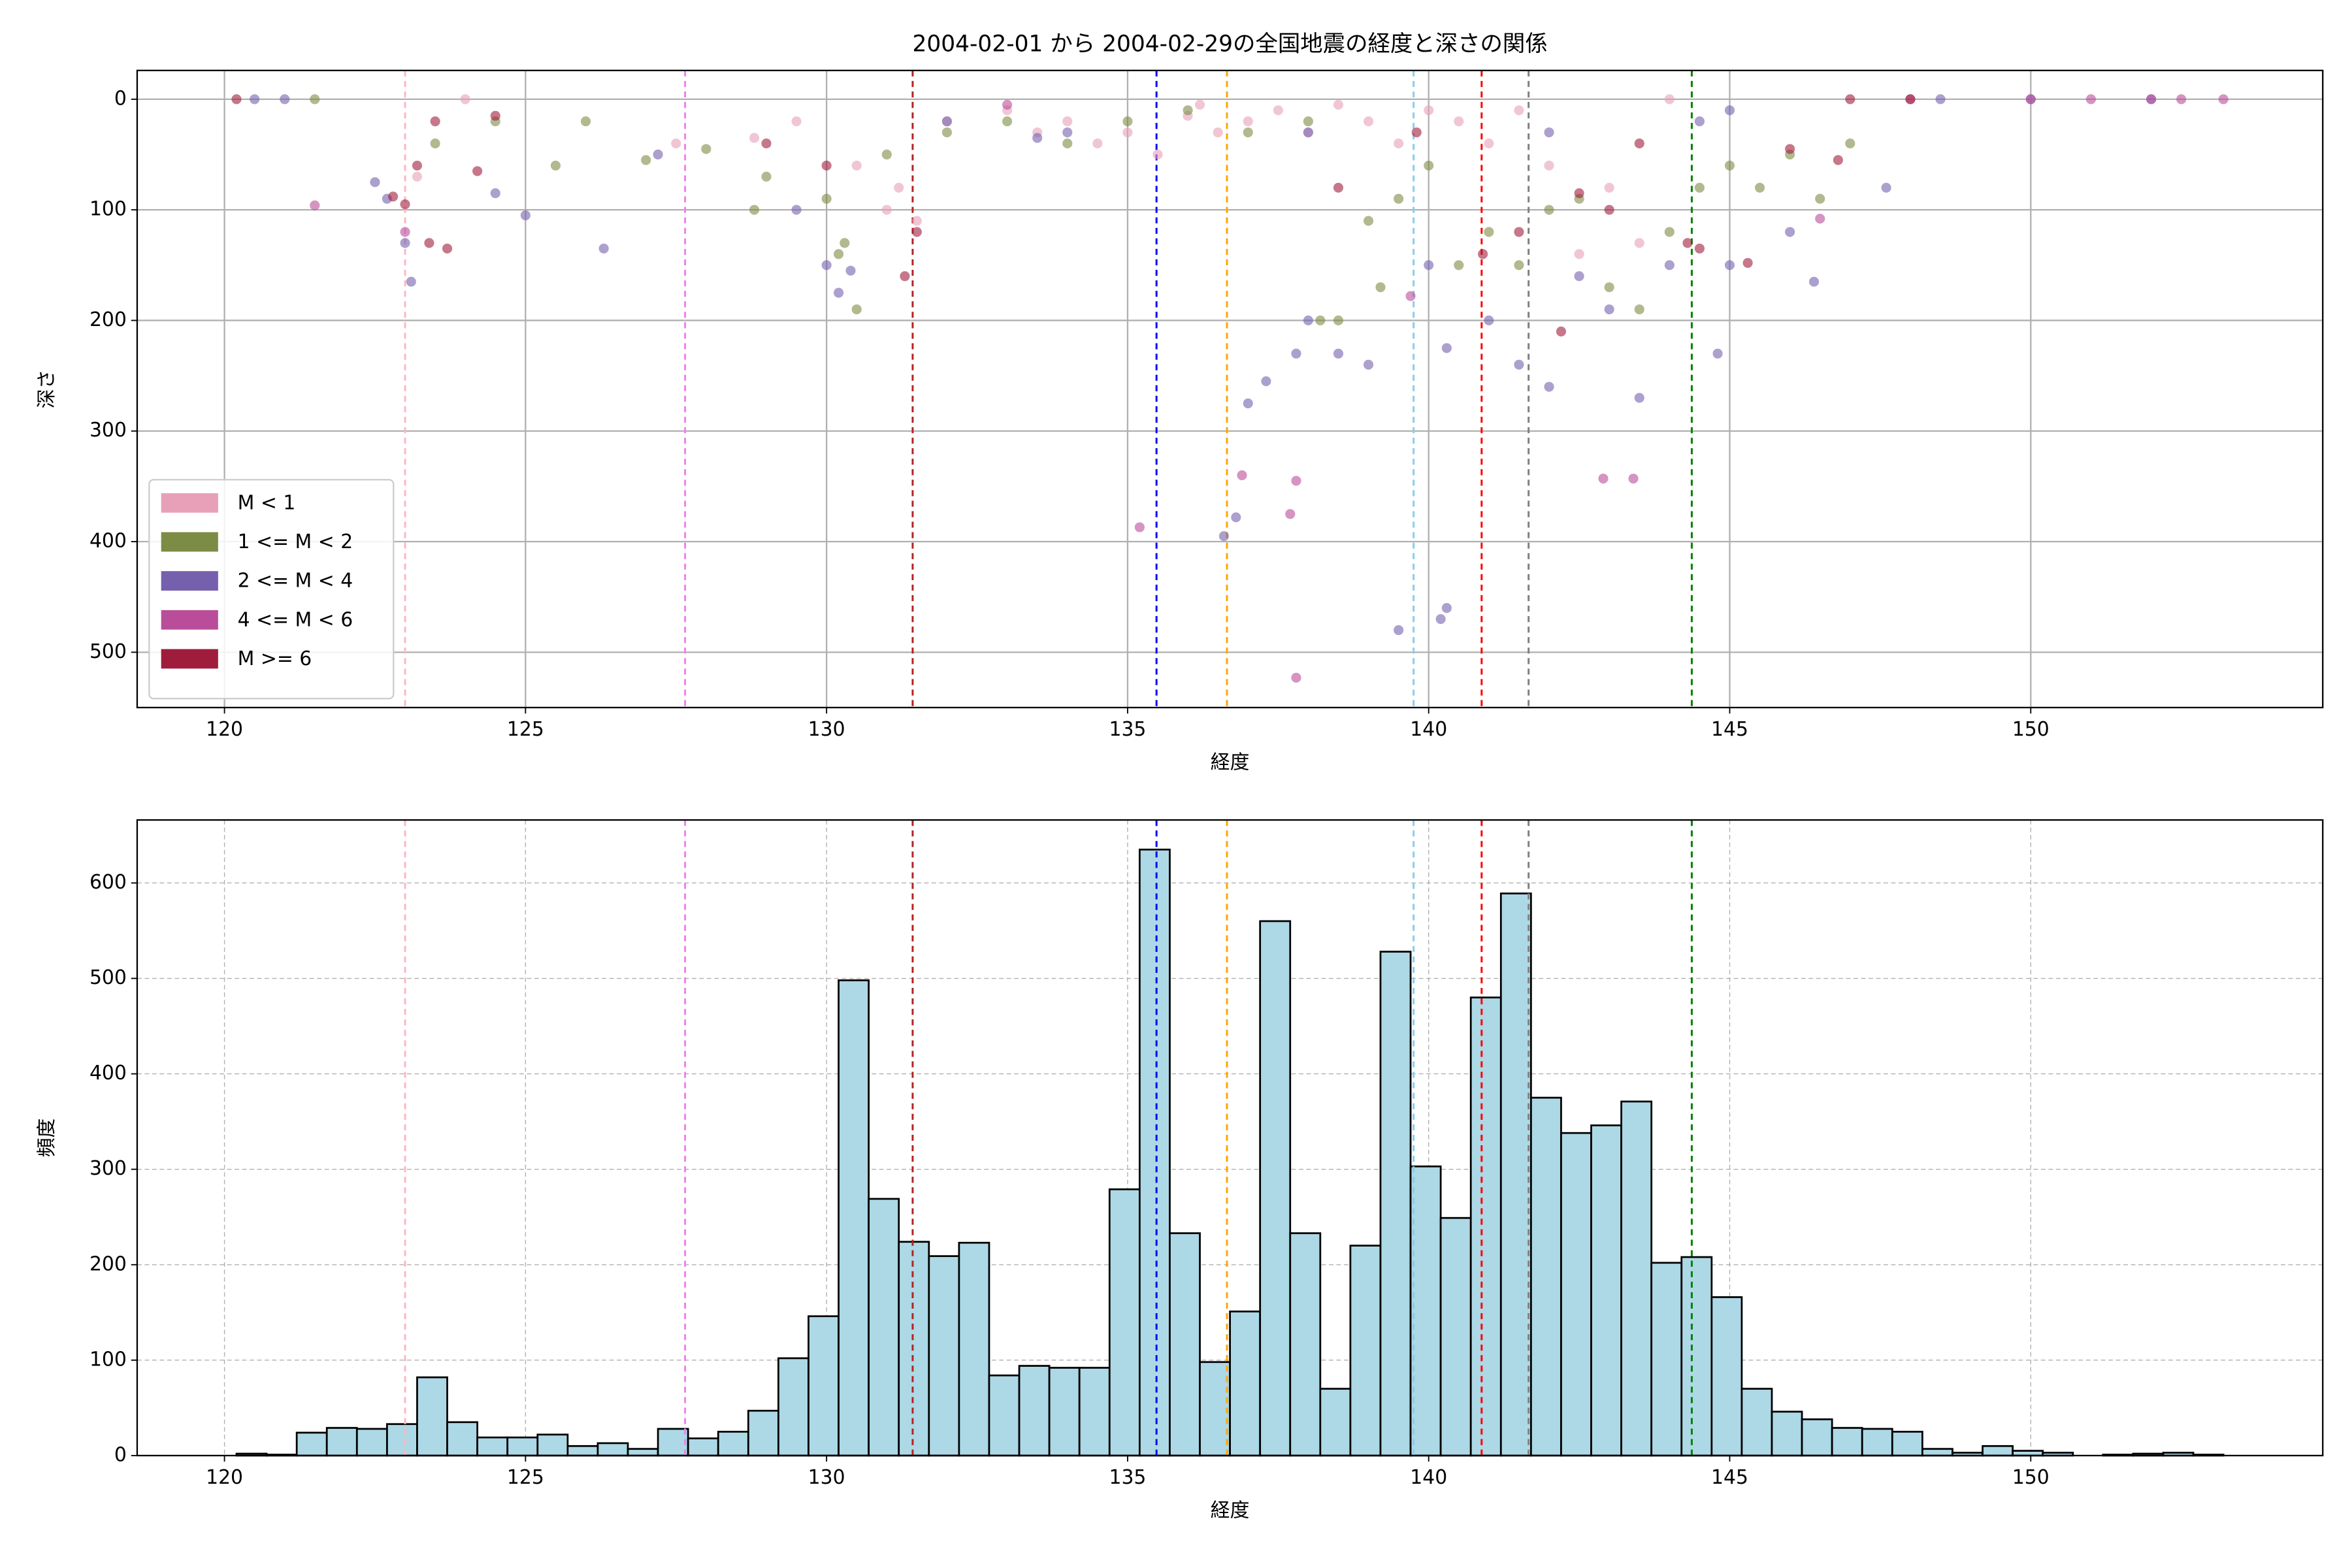 The image size is (2352, 1568). I want to click on y-tick-label: 400, so click(108, 1073).